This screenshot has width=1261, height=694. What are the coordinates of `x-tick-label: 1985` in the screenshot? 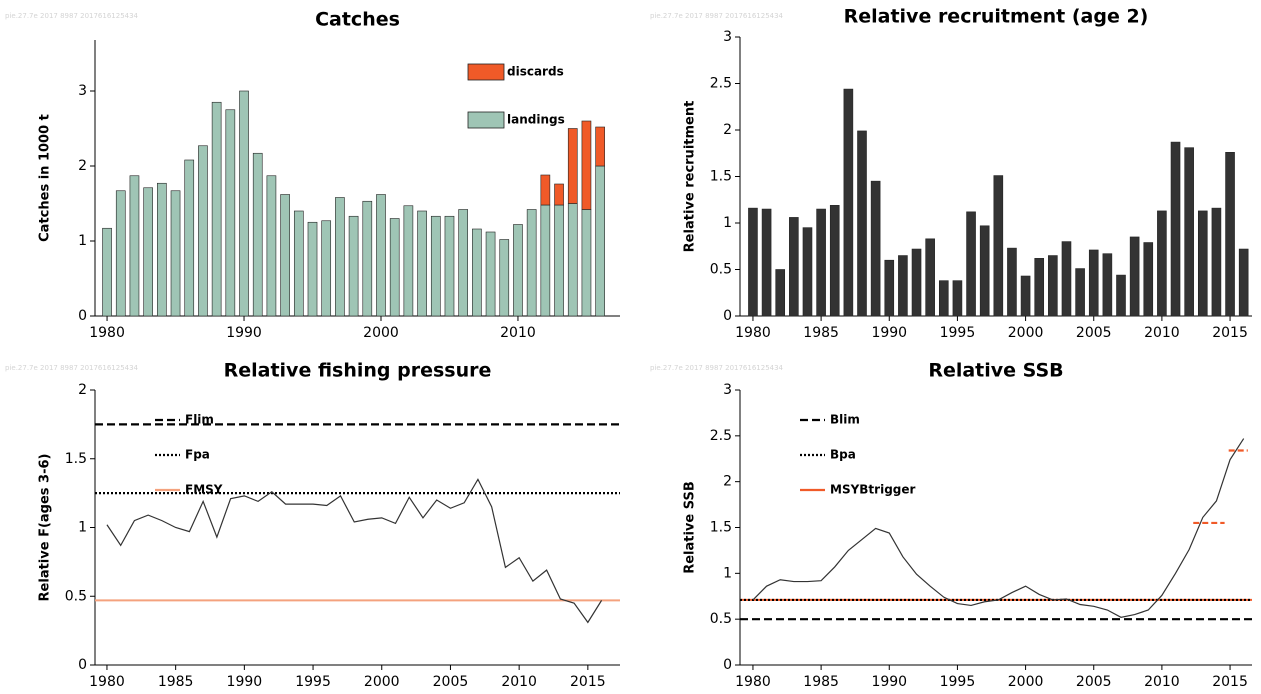 It's located at (176, 682).